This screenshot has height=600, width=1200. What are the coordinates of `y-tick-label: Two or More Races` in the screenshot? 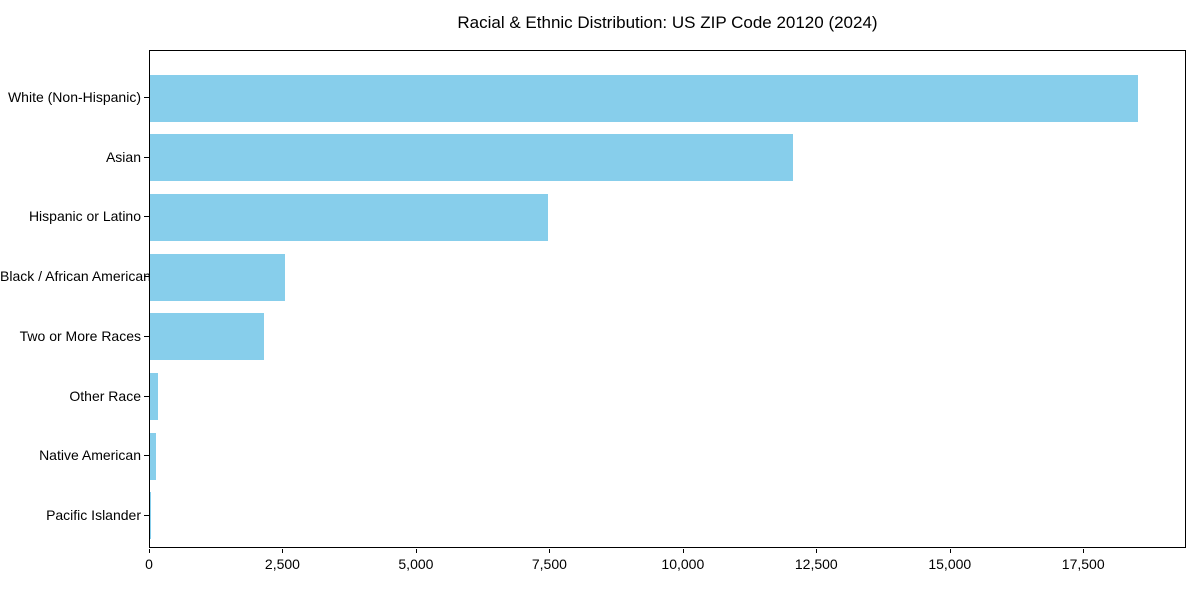 It's located at (80, 335).